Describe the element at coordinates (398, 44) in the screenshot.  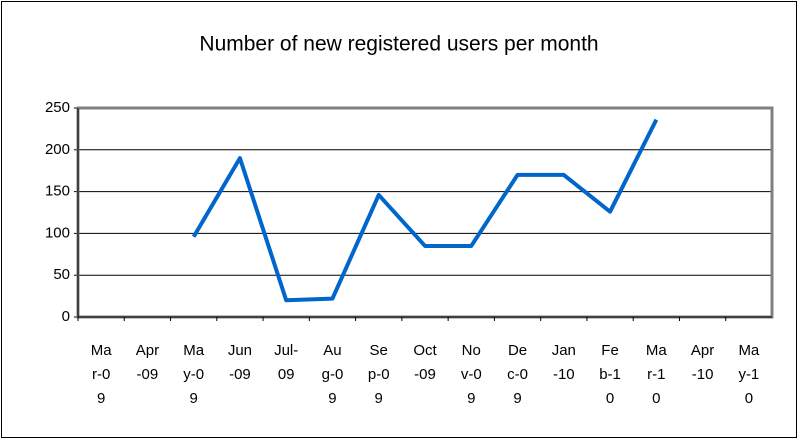
I see `chart-title: Number of new registered users per month` at that location.